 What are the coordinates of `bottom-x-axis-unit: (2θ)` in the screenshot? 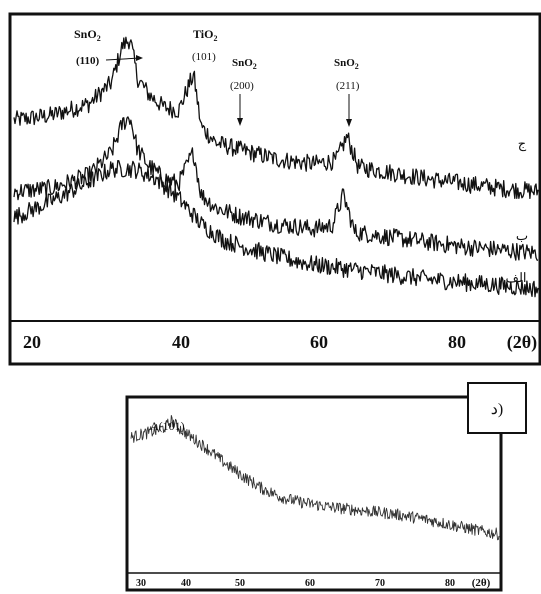 It's located at (481, 583).